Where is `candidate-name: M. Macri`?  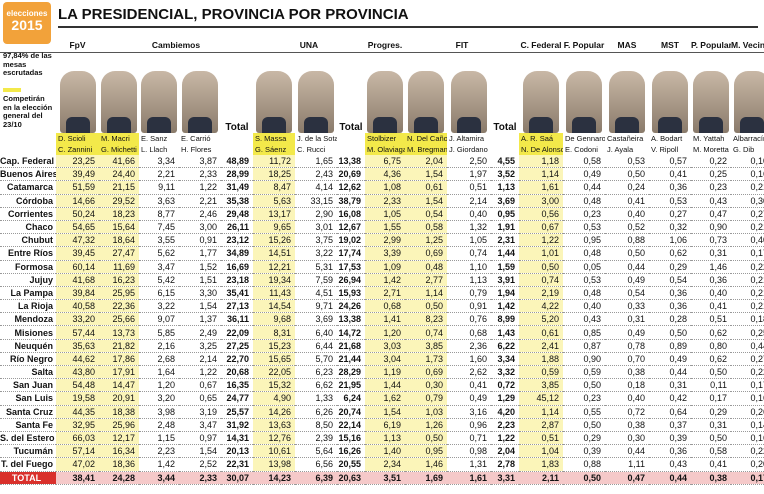 candidate-name: M. Macri is located at coordinates (119, 138).